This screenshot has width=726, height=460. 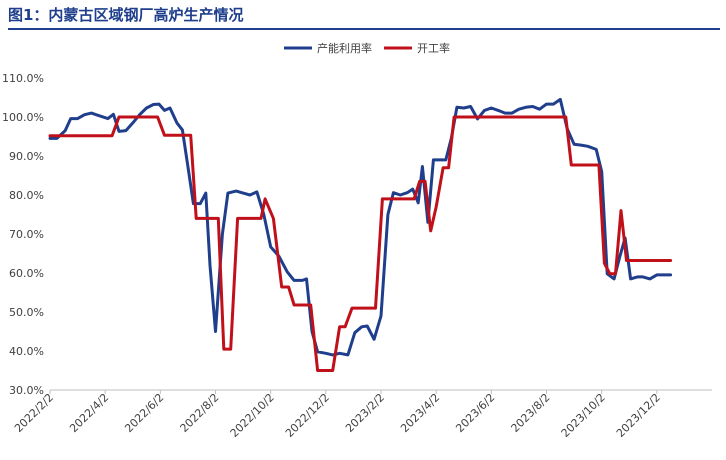 What do you see at coordinates (23, 78) in the screenshot?
I see `y-tick-label: 110.0%` at bounding box center [23, 78].